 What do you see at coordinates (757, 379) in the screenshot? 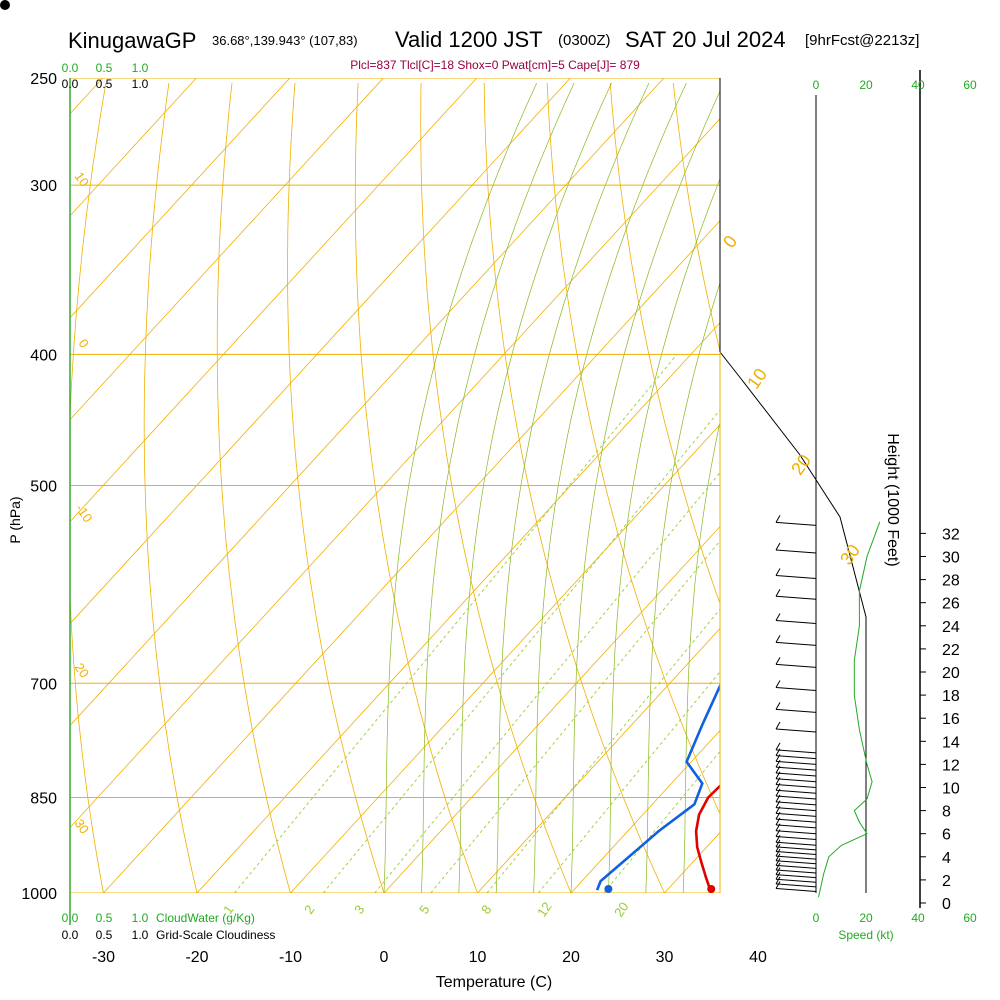
I see `isotherm-label: 10` at bounding box center [757, 379].